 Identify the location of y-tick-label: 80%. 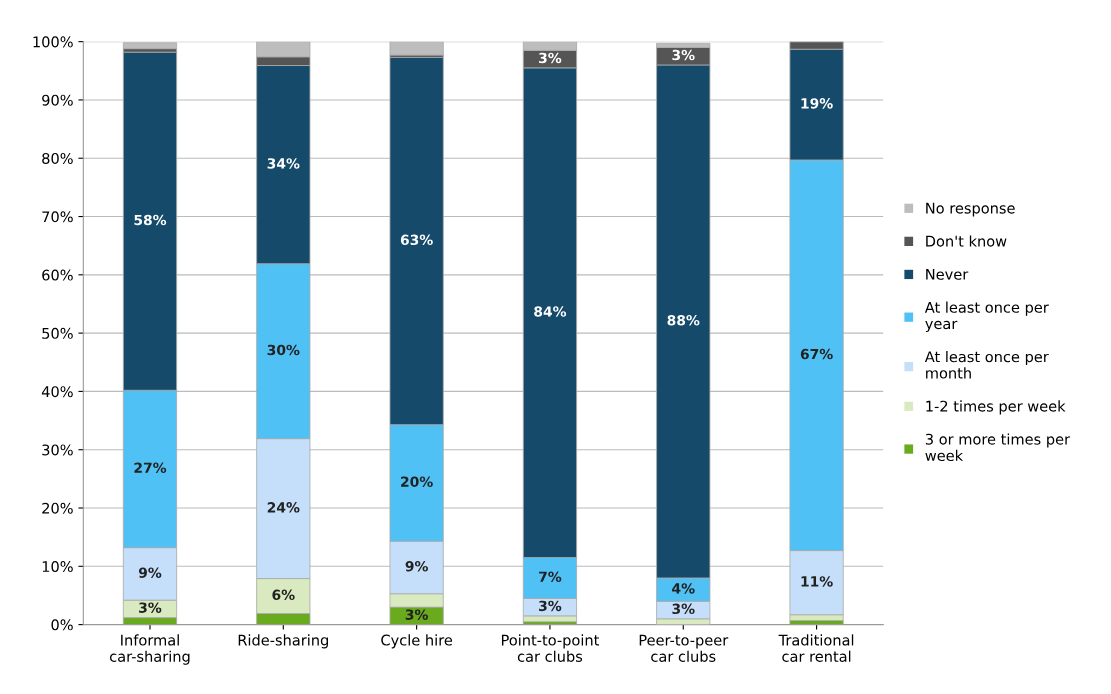
(57, 158).